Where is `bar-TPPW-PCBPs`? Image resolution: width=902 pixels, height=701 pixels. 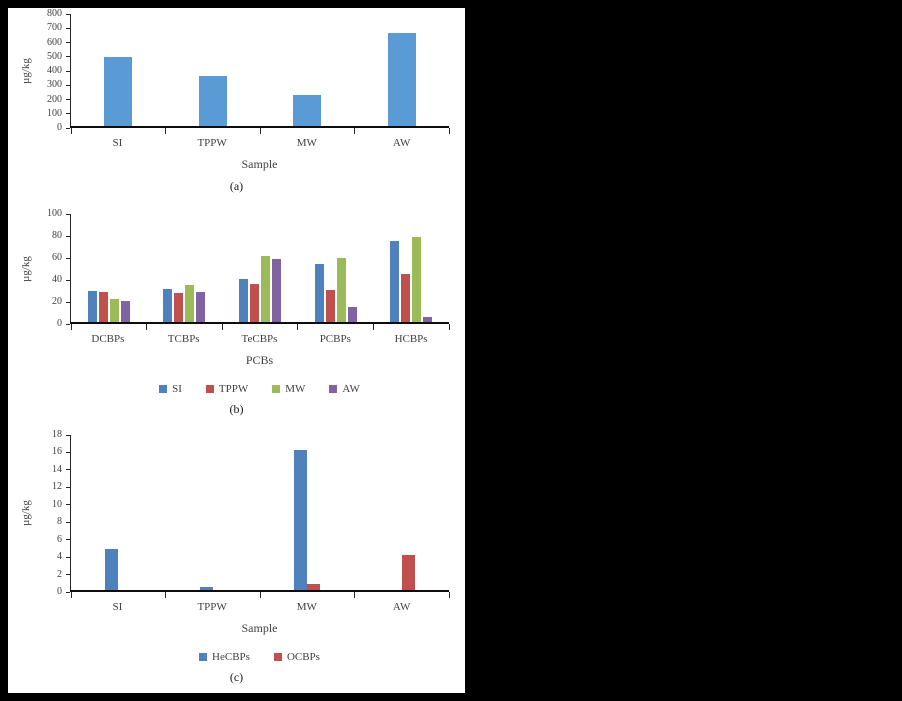 bar-TPPW-PCBPs is located at coordinates (330, 305).